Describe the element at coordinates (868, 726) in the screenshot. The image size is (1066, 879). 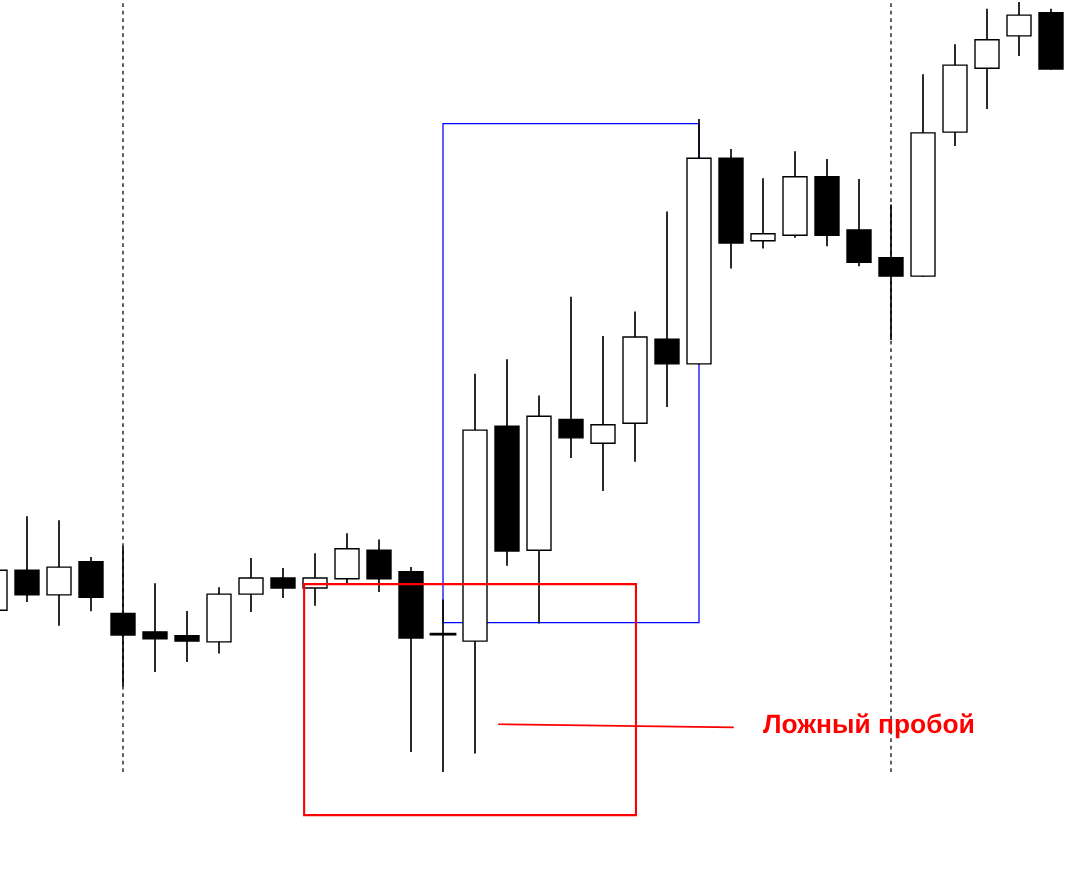
I see `annotation: Ложный пробой` at that location.